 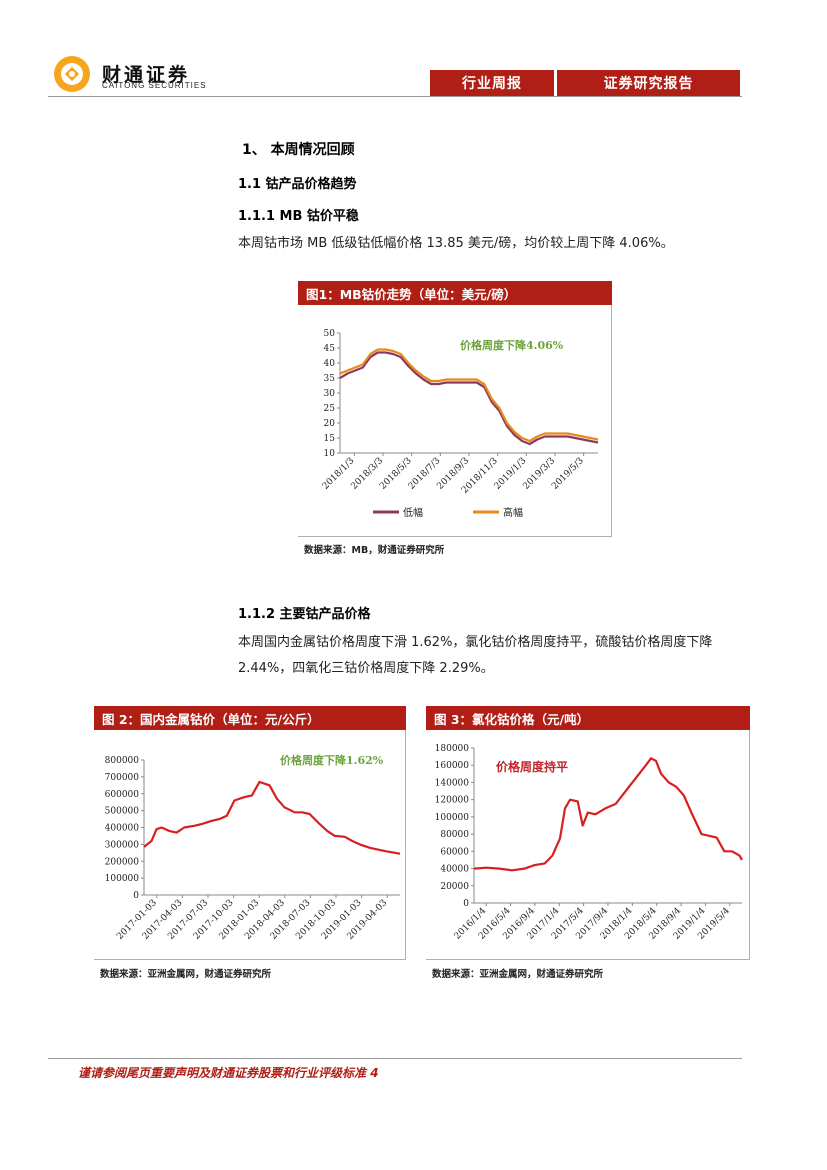 I want to click on footer-divider, so click(x=395, y=1058).